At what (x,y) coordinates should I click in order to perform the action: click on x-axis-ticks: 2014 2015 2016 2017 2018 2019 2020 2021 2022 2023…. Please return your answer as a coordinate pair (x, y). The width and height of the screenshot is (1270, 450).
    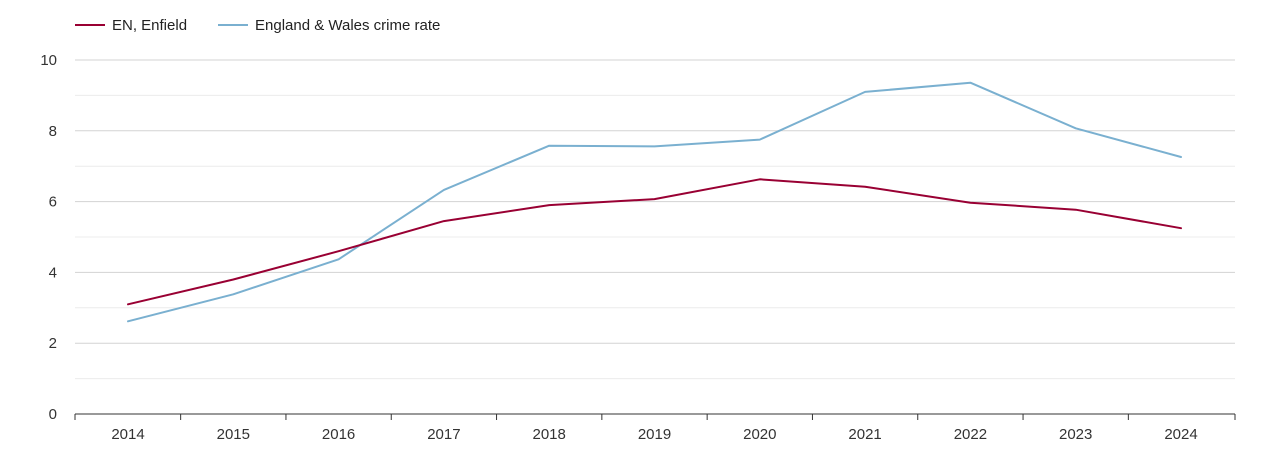
    Looking at the image, I should click on (655, 428).